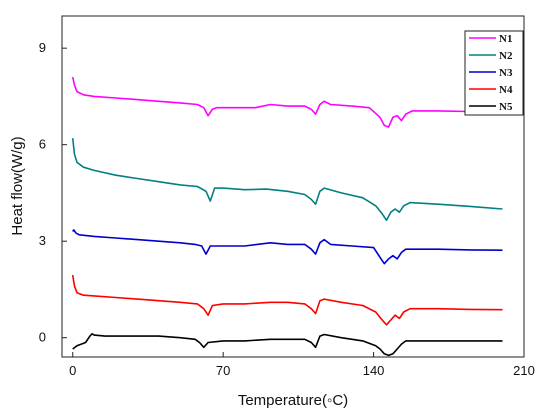 This screenshot has width=550, height=416. I want to click on x-tick-label: 140, so click(374, 370).